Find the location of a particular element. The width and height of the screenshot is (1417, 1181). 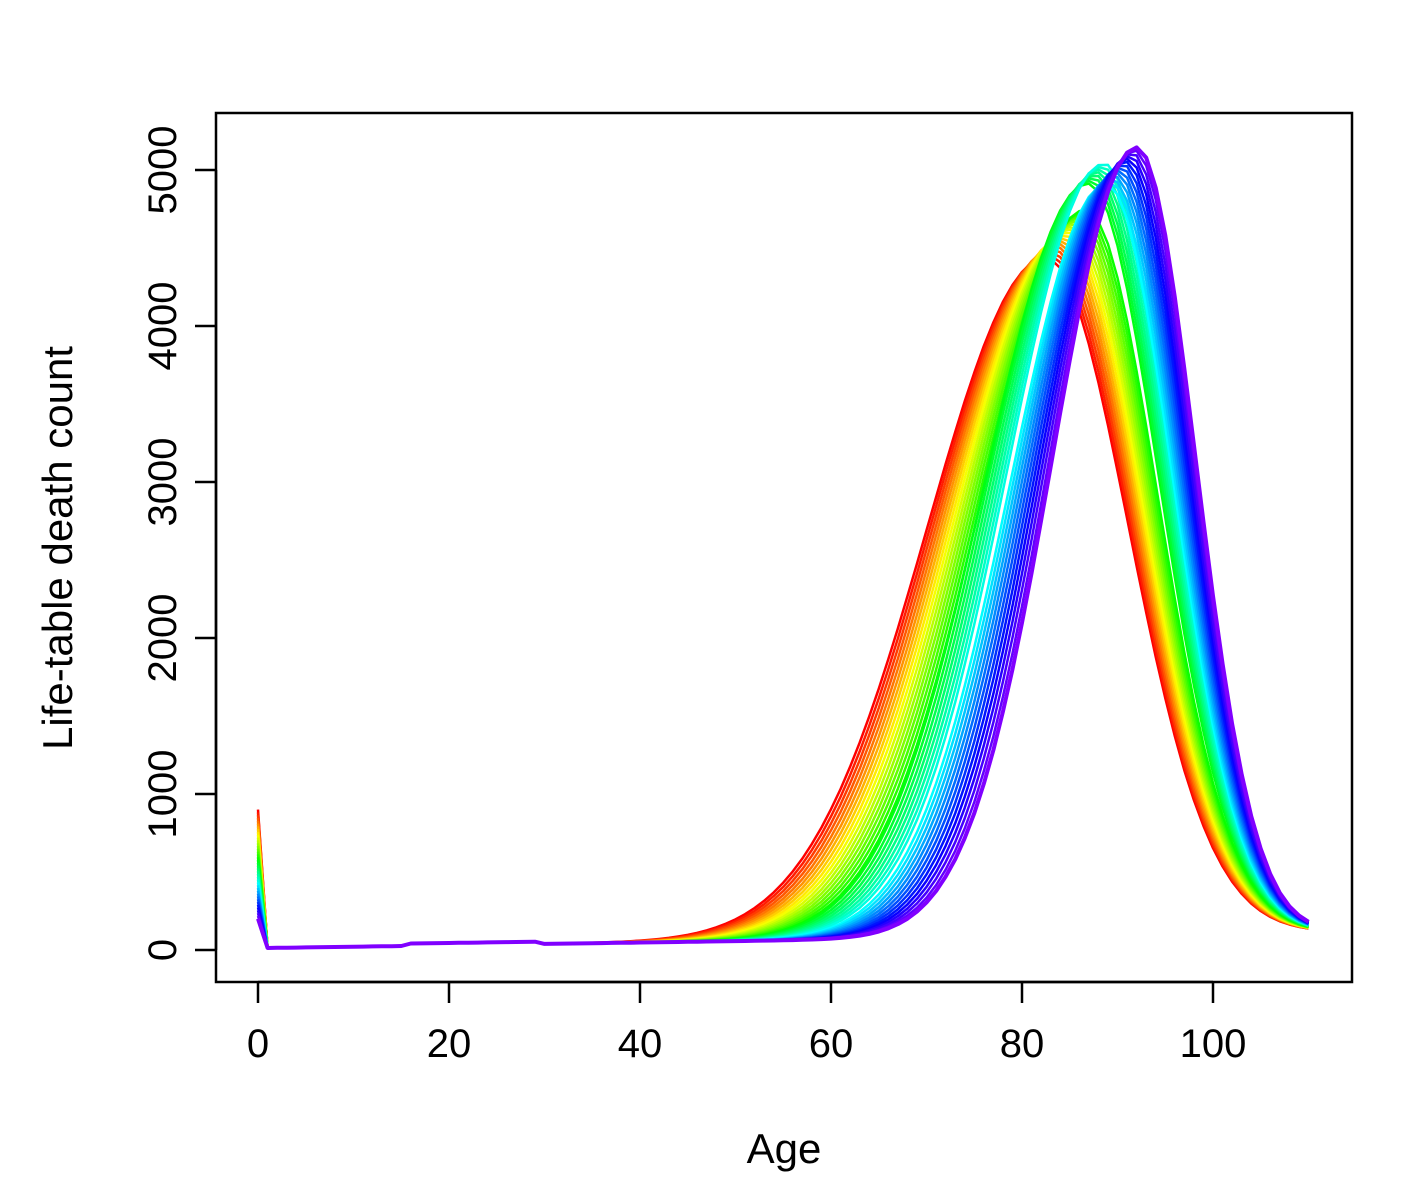

x-axis: 0 20 40 60 80 100 is located at coordinates (747, 1023).